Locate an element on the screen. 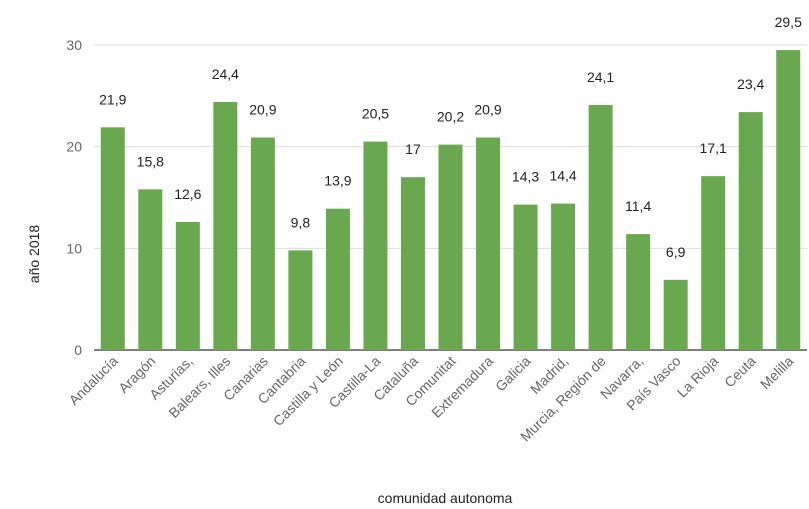 This screenshot has height=509, width=809. data-label: 14,4 is located at coordinates (562, 176).